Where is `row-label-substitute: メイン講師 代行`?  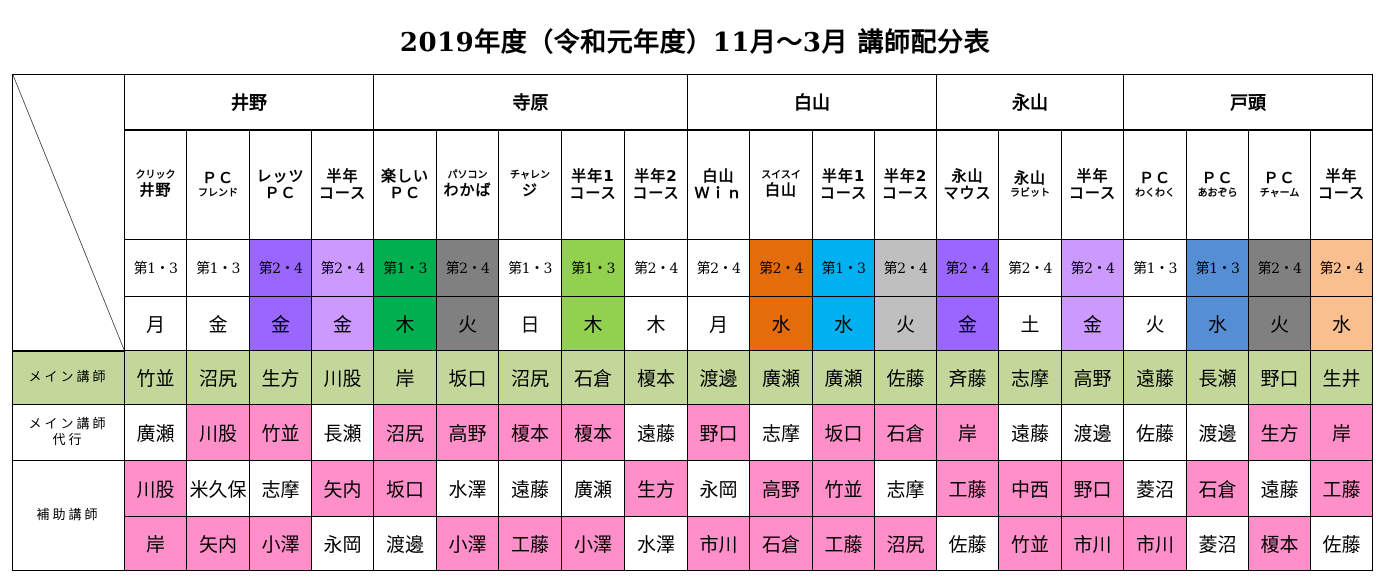
row-label-substitute: メイン講師 代行 is located at coordinates (68, 432).